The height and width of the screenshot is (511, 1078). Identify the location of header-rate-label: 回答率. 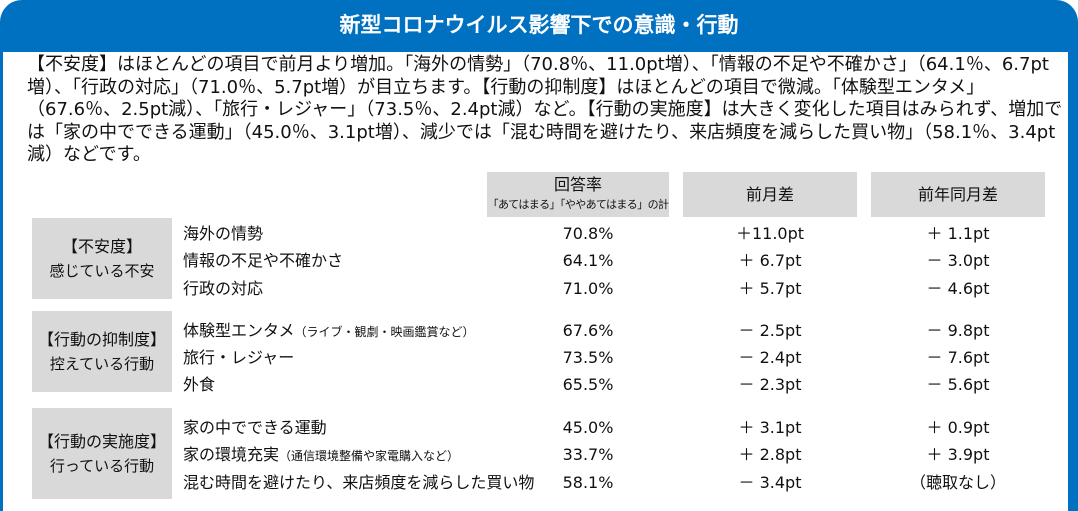
(577, 184).